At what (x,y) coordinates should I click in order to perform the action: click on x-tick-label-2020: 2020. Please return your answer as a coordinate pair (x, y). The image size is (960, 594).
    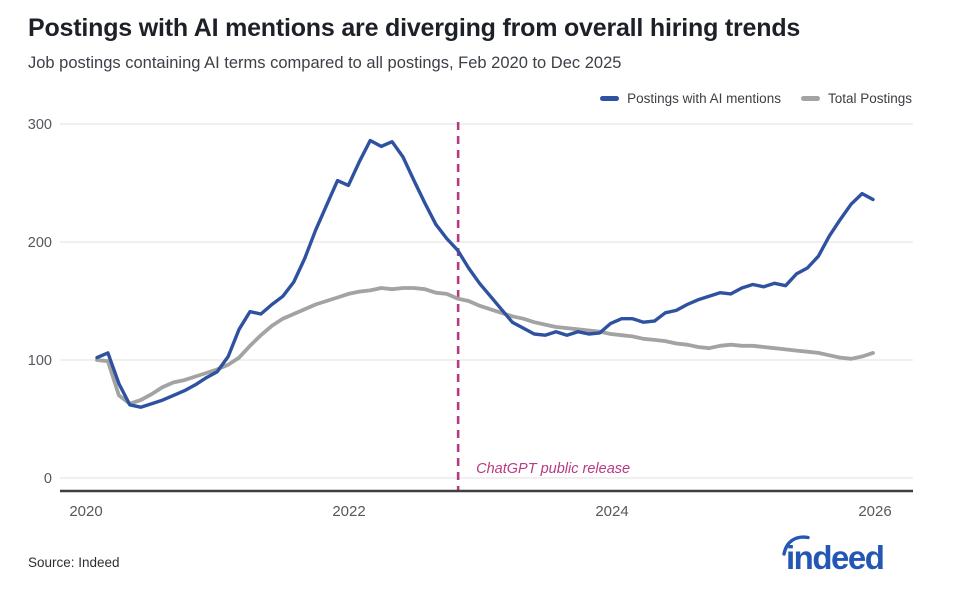
    Looking at the image, I should click on (85, 511).